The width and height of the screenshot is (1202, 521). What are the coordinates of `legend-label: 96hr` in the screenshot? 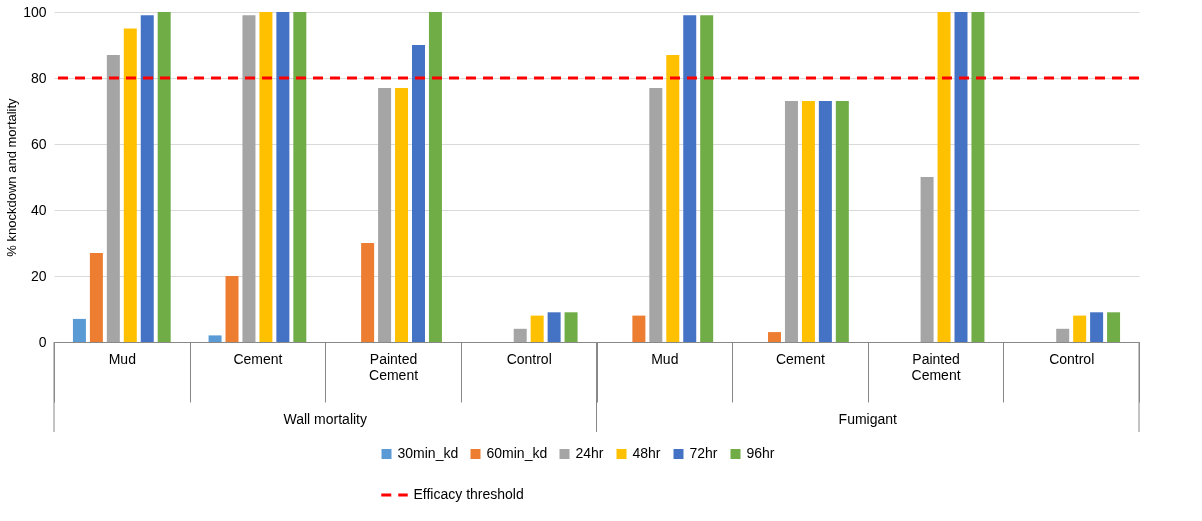 It's located at (760, 453).